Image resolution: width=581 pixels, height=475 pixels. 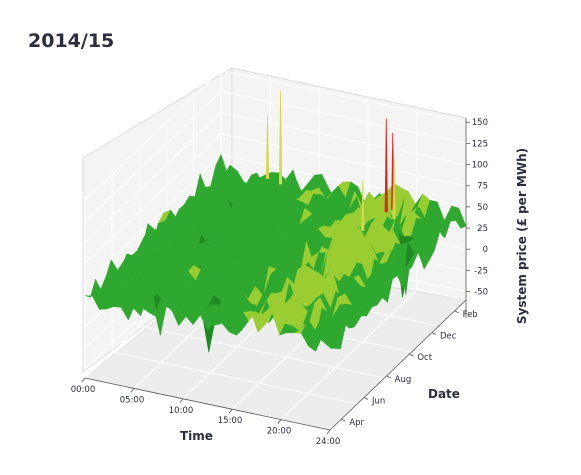 What do you see at coordinates (83, 390) in the screenshot?
I see `x-tick-label: 00:00` at bounding box center [83, 390].